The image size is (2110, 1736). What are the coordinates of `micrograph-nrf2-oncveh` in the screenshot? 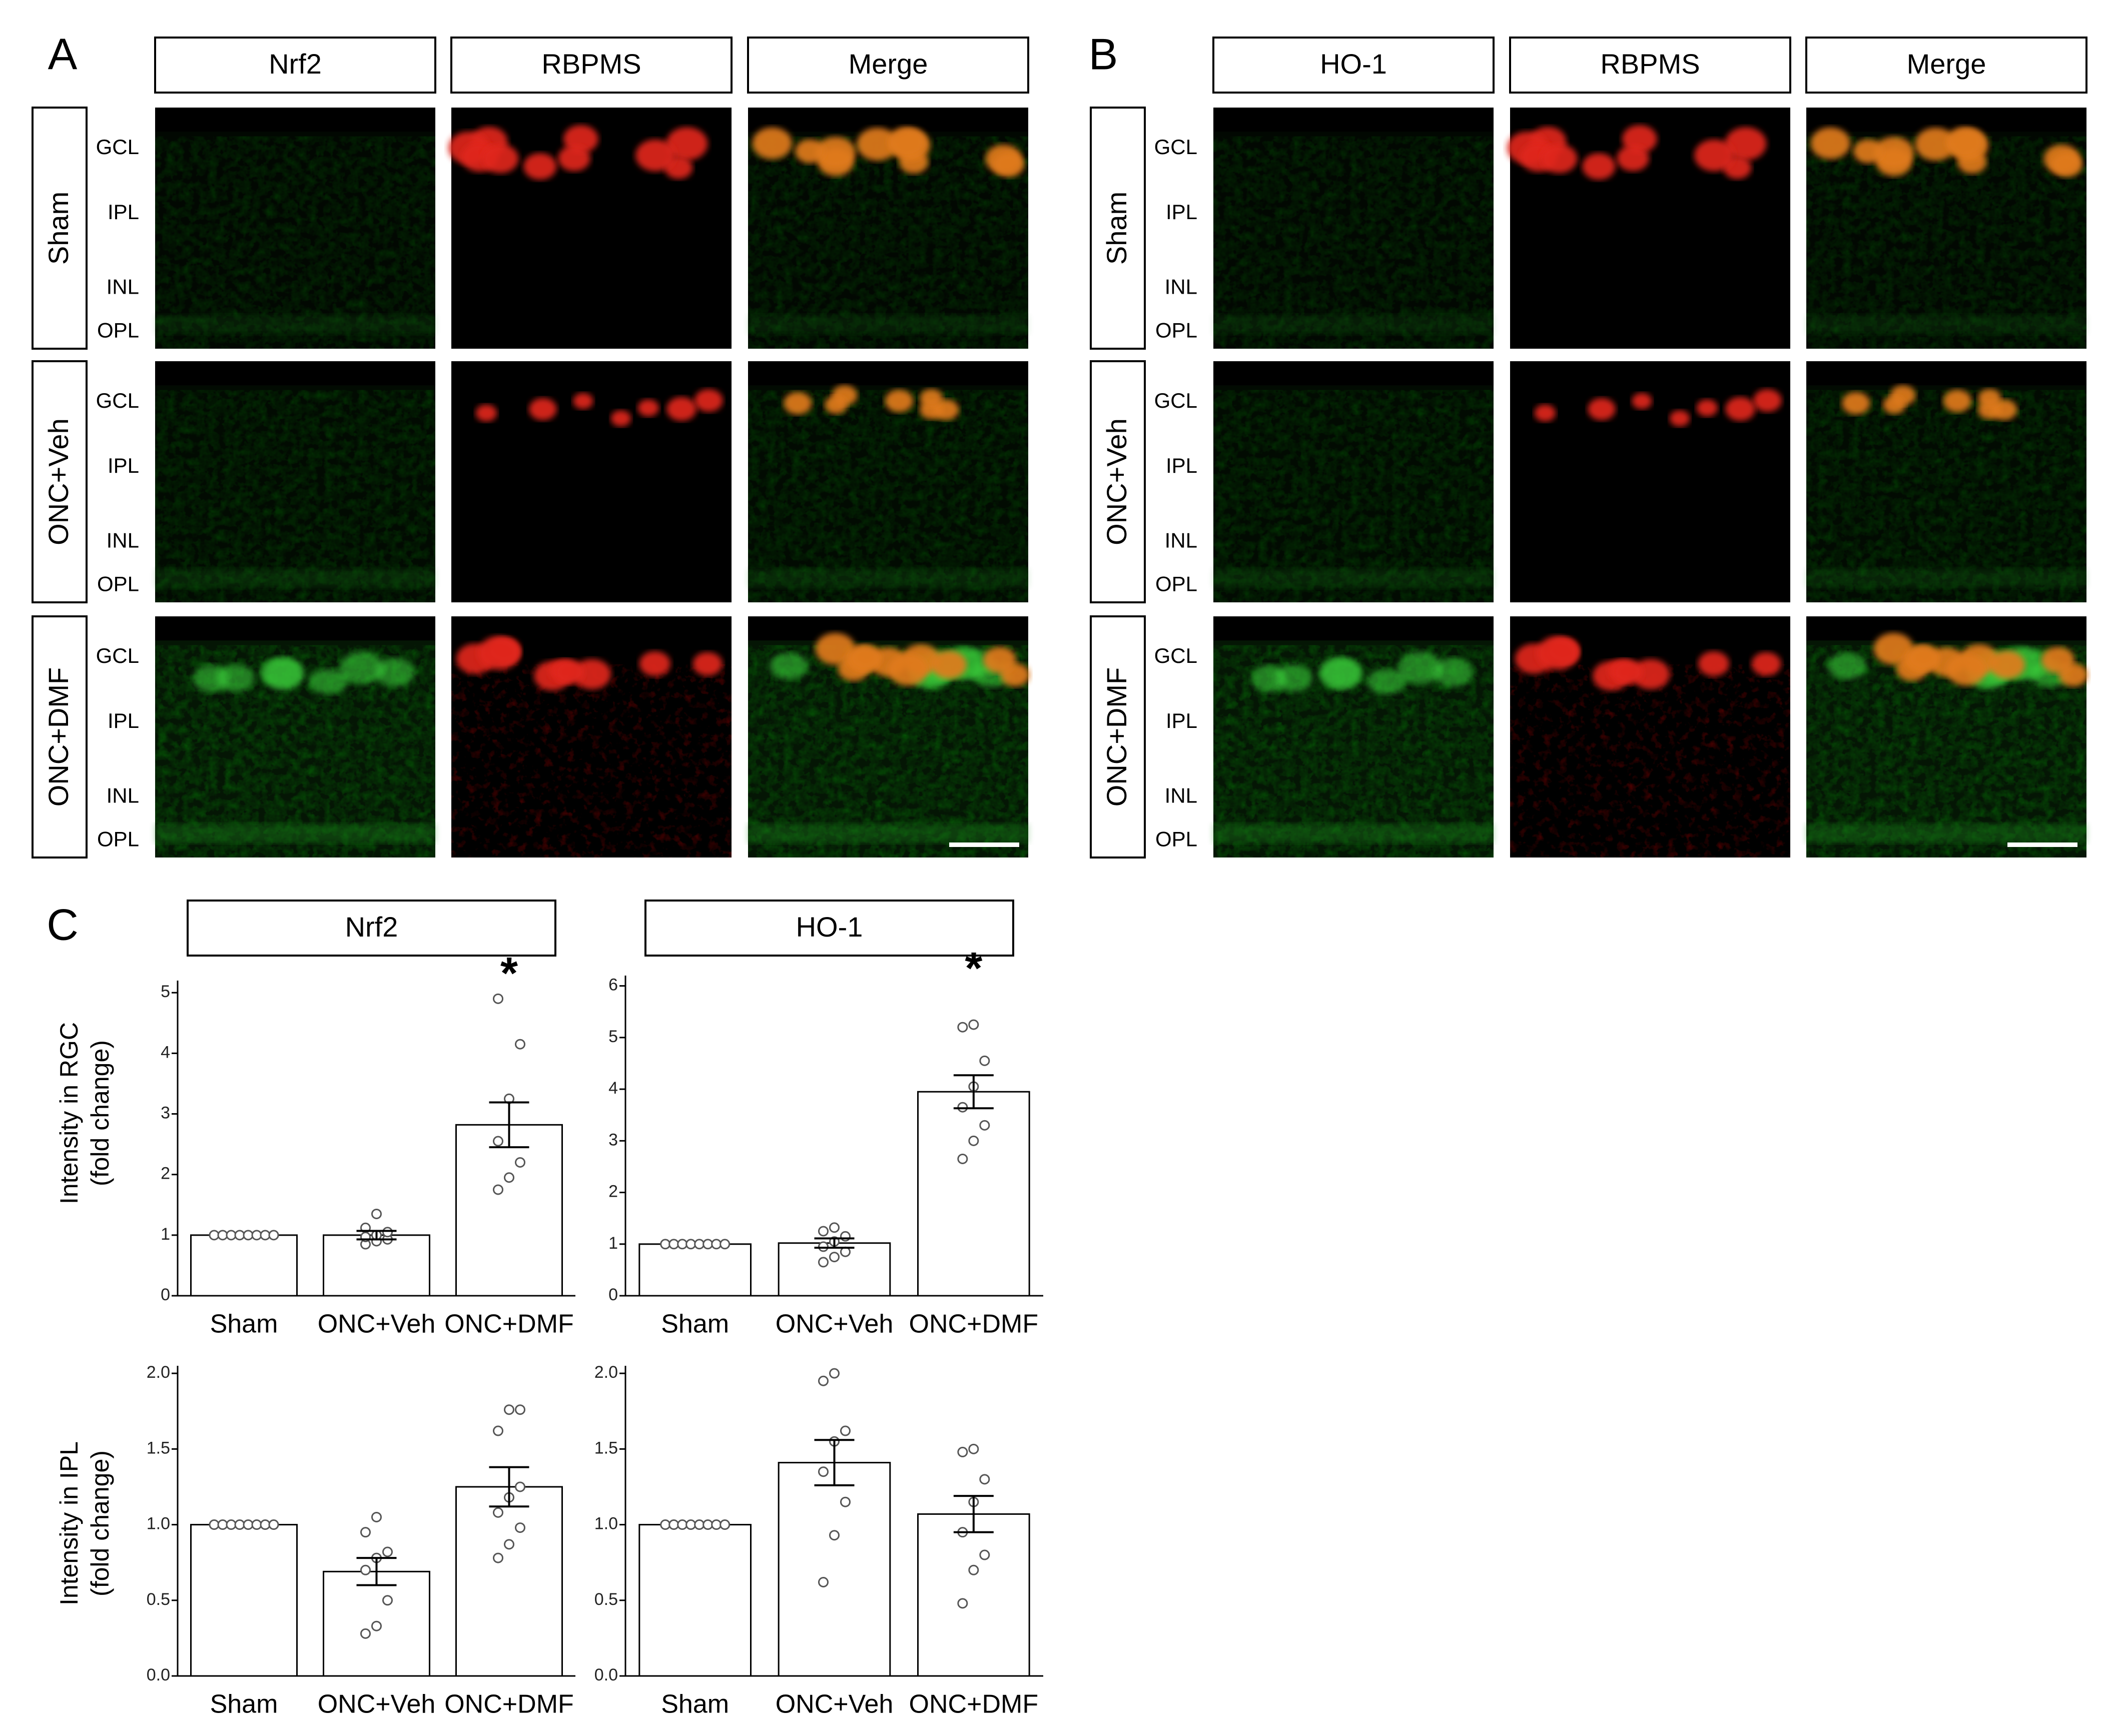 It's located at (295, 481).